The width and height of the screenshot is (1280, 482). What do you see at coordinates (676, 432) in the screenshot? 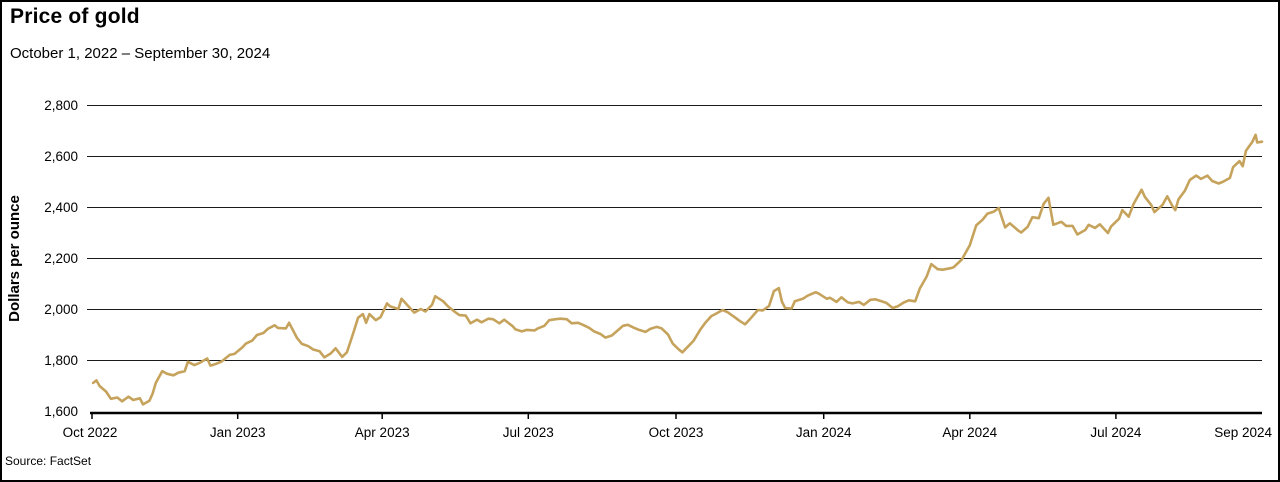
I see `x-tick-label-oct-2023: Oct 2023` at bounding box center [676, 432].